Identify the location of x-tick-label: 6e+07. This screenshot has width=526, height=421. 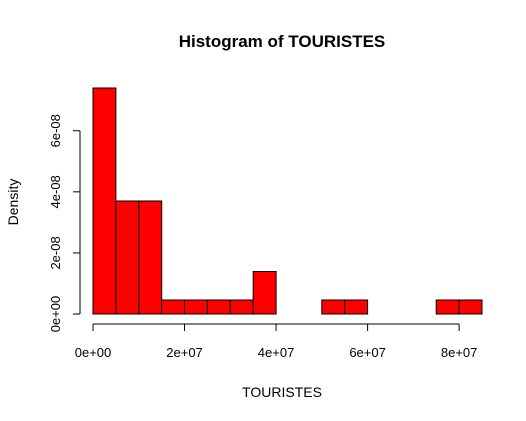
(367, 352).